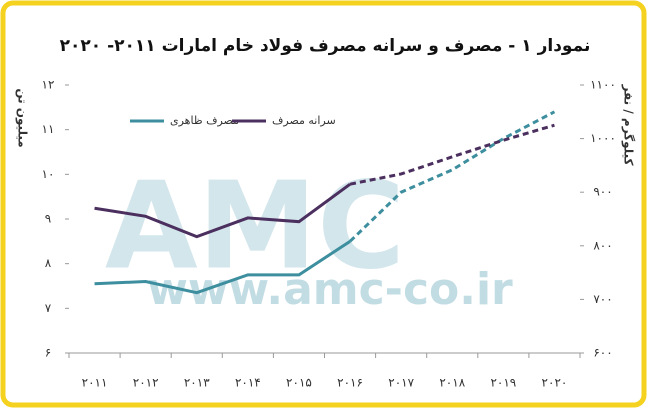  What do you see at coordinates (602, 245) in the screenshot?
I see `y2-tick-label: ۸۰۰` at bounding box center [602, 245].